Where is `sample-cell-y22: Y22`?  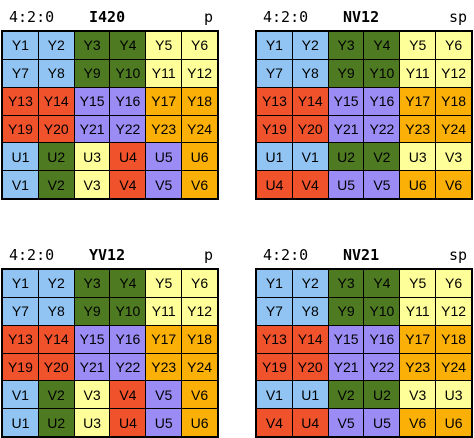 sample-cell-y22: Y22 is located at coordinates (382, 129).